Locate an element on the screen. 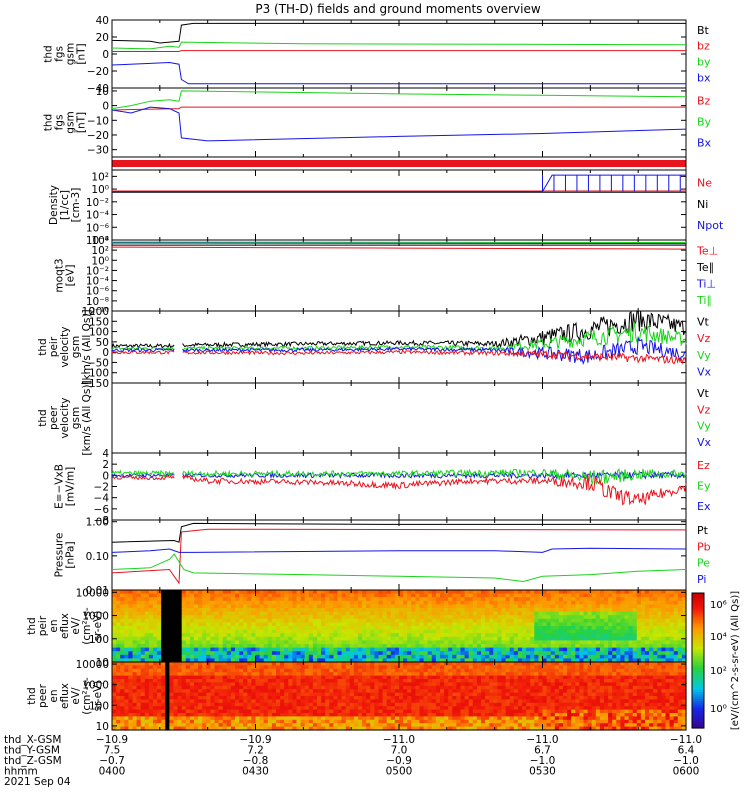  y-tick-label: 100 is located at coordinates (99, 640).